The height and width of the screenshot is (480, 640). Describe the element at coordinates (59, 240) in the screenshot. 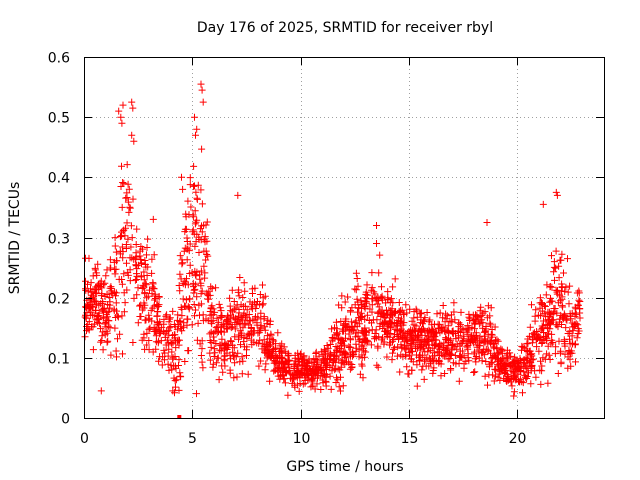

I see `y-tick-label: 0.3` at that location.